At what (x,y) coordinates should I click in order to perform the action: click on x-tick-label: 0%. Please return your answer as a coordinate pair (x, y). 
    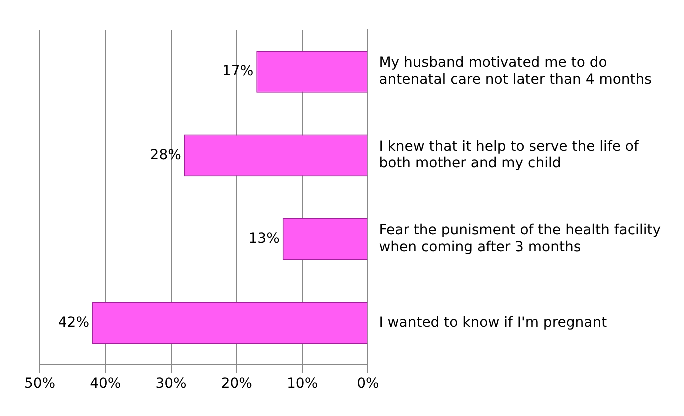
    Looking at the image, I should click on (368, 384).